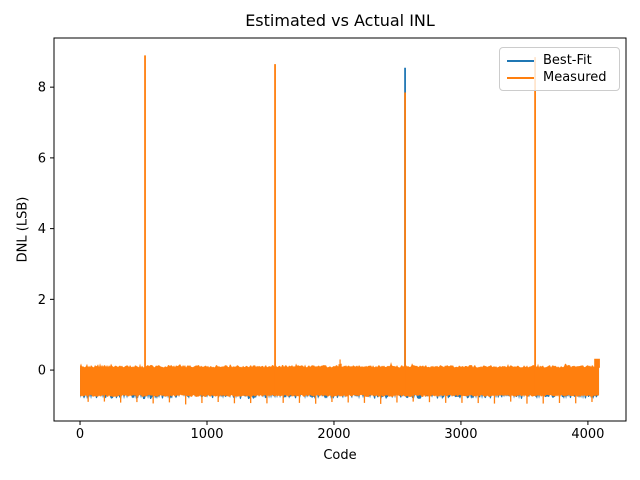 The width and height of the screenshot is (640, 480). Describe the element at coordinates (567, 60) in the screenshot. I see `legend-label-best-fit: Best-Fit` at that location.